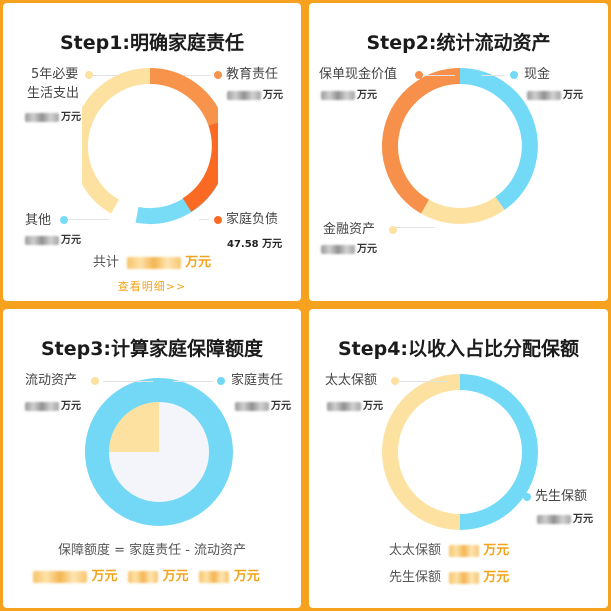 The height and width of the screenshot is (611, 611). I want to click on husband-sum-row: 先生保额 万元, so click(449, 575).